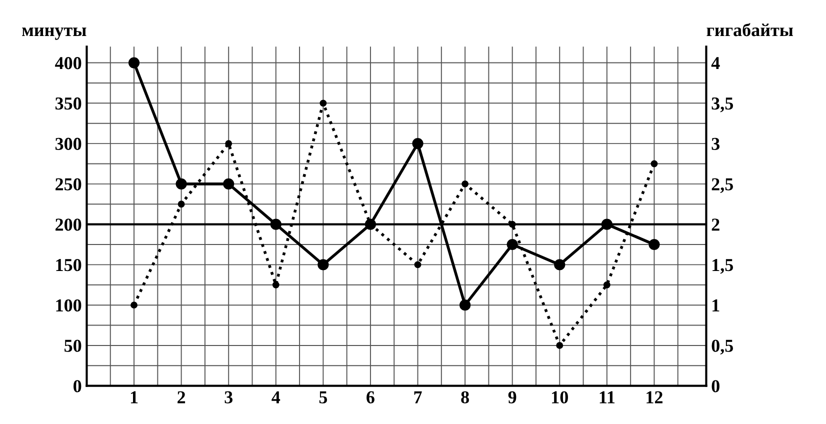  What do you see at coordinates (560, 397) in the screenshot?
I see `x-tick-label: 10` at bounding box center [560, 397].